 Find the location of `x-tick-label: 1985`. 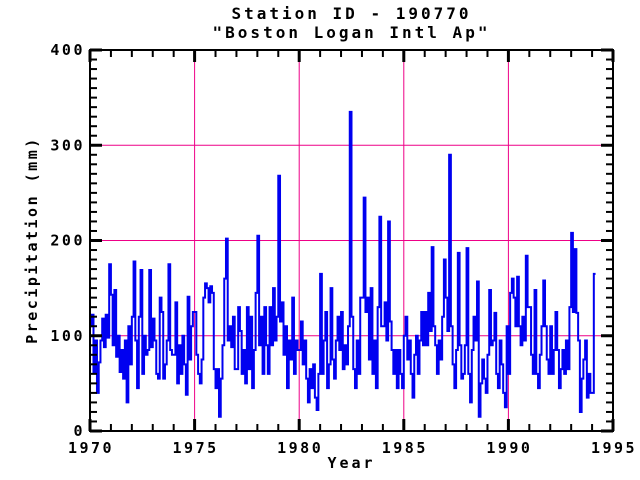

x-tick-label: 1985 is located at coordinates (405, 448).